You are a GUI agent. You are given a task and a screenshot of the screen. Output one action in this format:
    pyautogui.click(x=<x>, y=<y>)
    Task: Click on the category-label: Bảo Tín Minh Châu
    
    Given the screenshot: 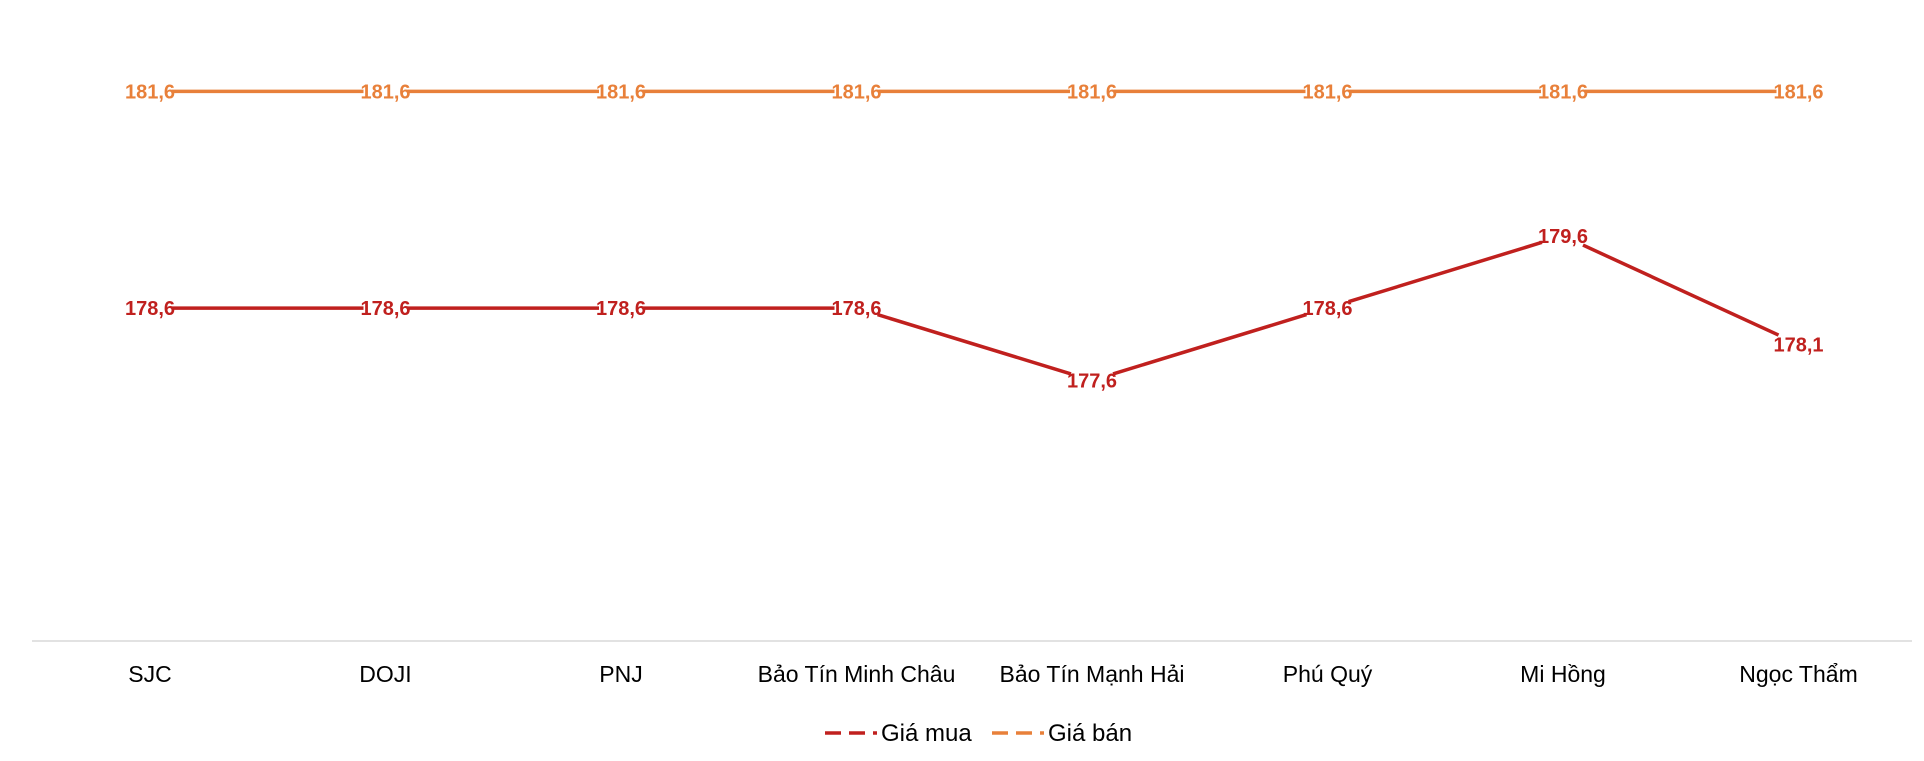 What is the action you would take?
    pyautogui.click(x=857, y=674)
    